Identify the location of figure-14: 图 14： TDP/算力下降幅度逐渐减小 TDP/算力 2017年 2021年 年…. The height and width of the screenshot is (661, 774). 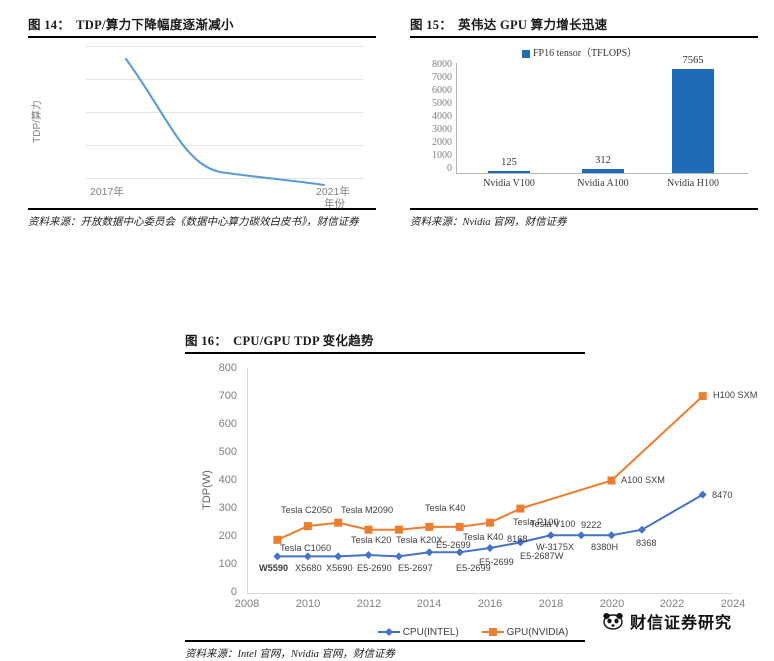
(202, 122).